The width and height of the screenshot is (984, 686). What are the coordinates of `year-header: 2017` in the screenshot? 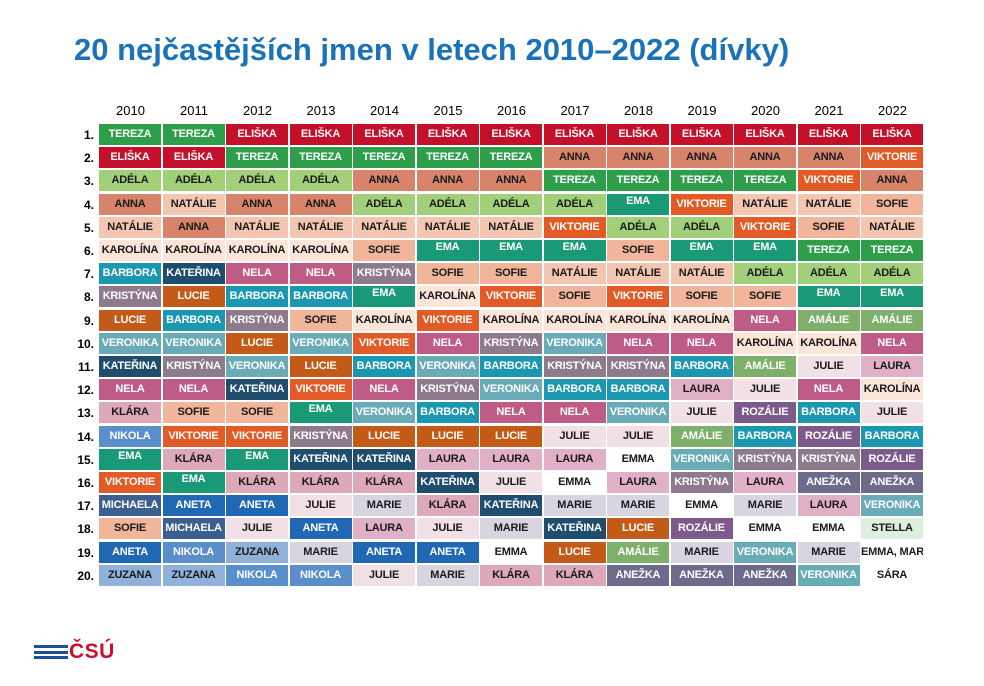 It's located at (575, 110).